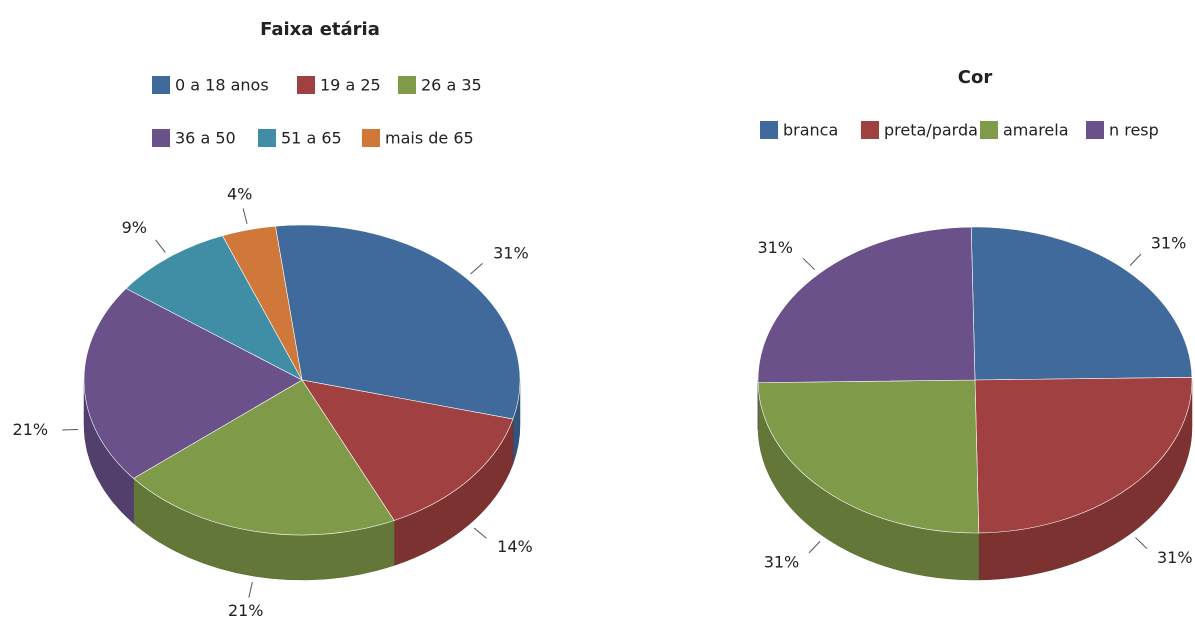 This screenshot has height=630, width=1195. Describe the element at coordinates (975, 77) in the screenshot. I see `chart-title: Cor` at that location.